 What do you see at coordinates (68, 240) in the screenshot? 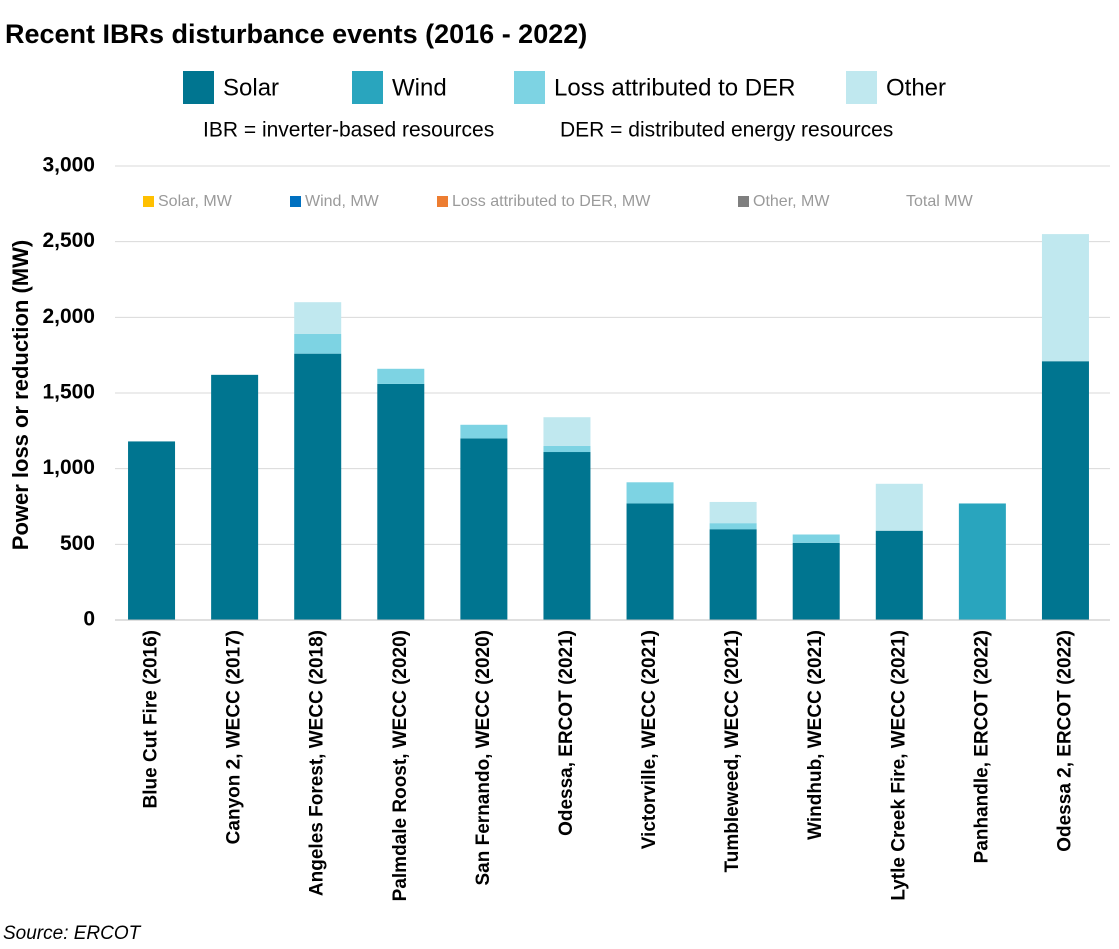
I see `y-tick-label: 2,500` at bounding box center [68, 240].